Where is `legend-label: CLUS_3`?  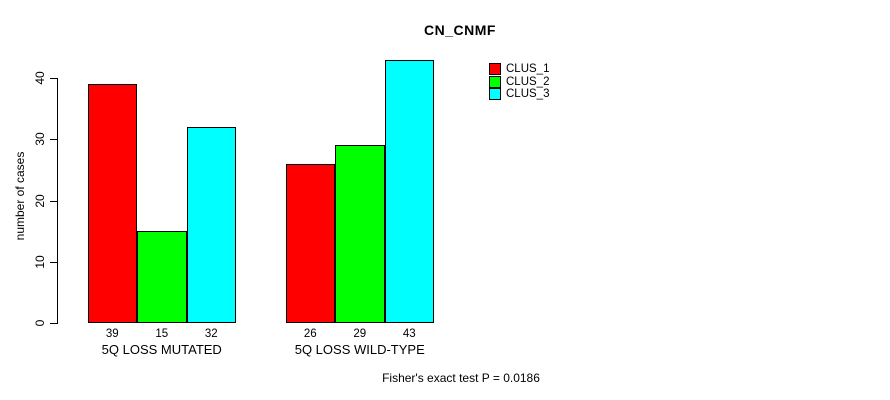 legend-label: CLUS_3 is located at coordinates (528, 94).